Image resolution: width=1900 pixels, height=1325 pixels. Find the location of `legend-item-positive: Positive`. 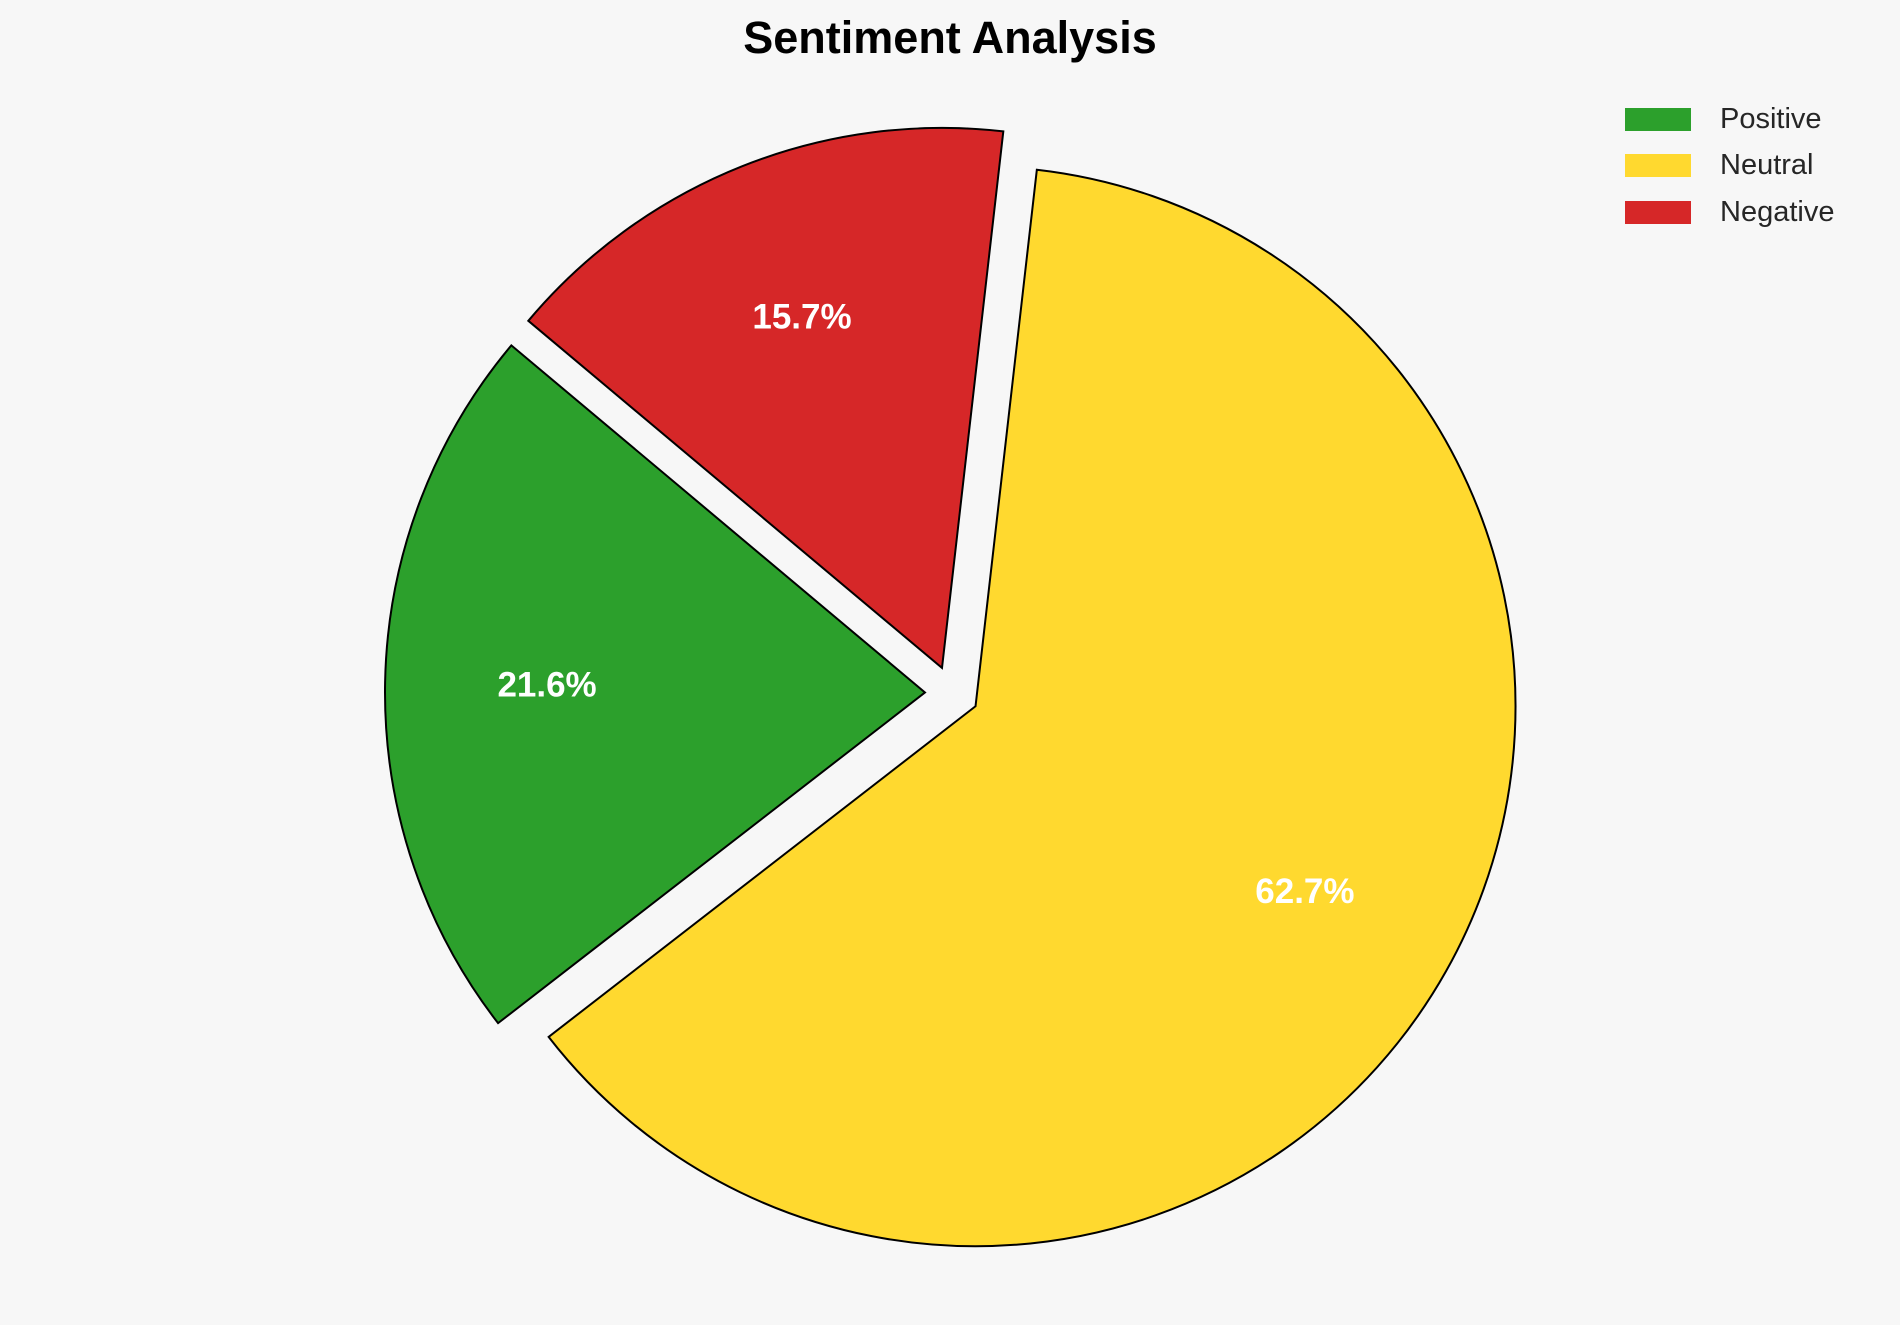

legend-item-positive: Positive is located at coordinates (1729, 119).